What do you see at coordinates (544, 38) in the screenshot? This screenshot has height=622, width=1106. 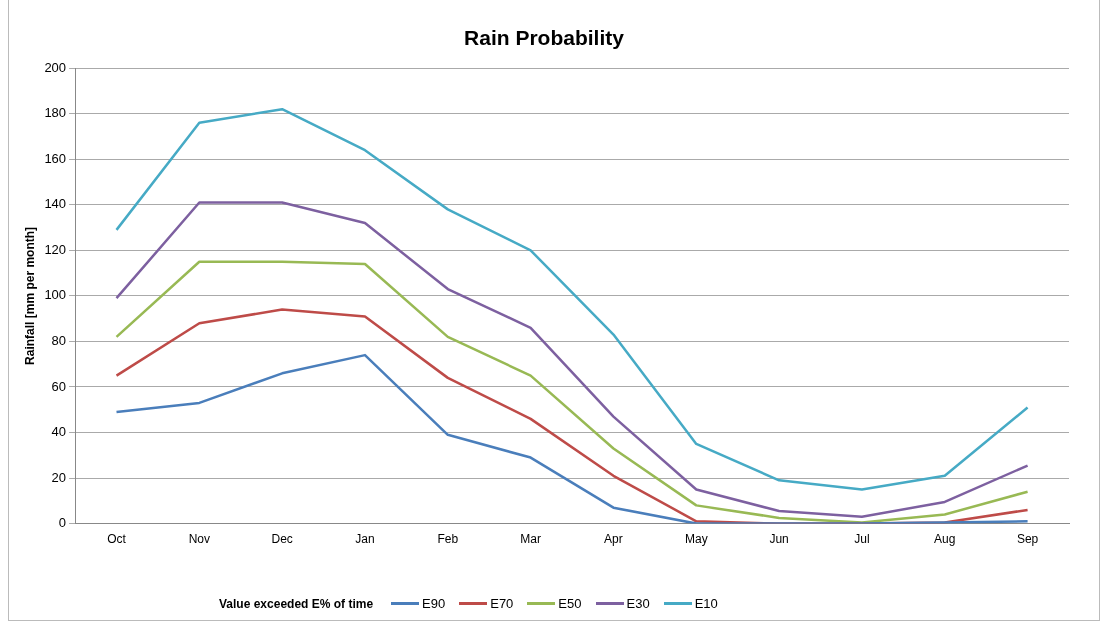 I see `chart-title: Rain Probability` at bounding box center [544, 38].